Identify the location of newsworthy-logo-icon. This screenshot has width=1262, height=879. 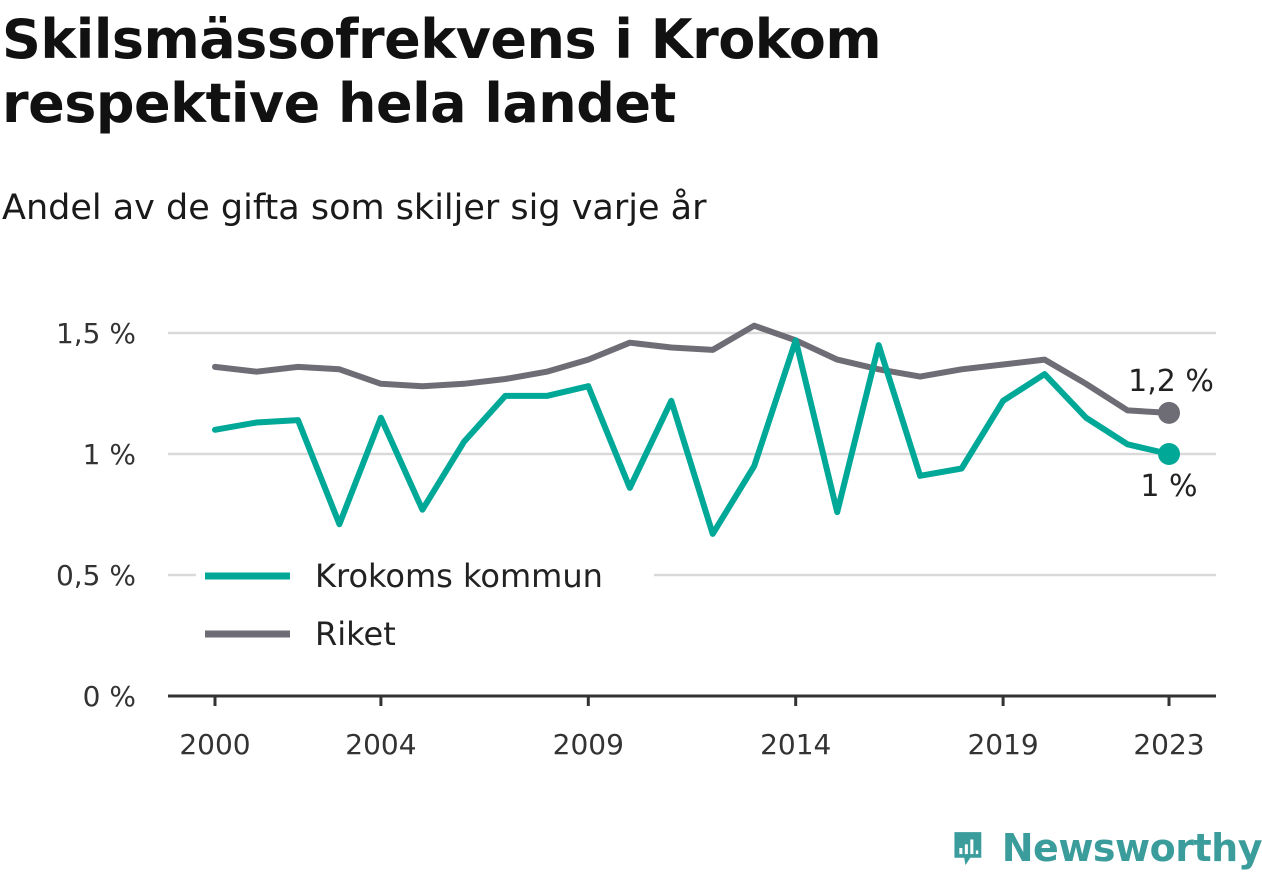
(968, 849).